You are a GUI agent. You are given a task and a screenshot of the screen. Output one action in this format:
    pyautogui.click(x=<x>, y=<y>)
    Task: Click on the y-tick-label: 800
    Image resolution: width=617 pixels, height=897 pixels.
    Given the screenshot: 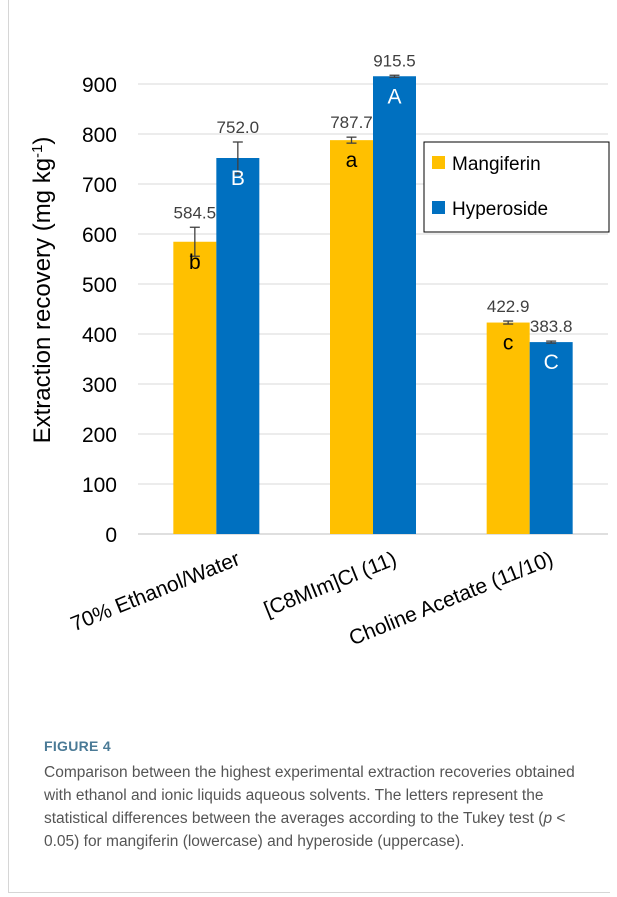 What is the action you would take?
    pyautogui.click(x=99, y=135)
    